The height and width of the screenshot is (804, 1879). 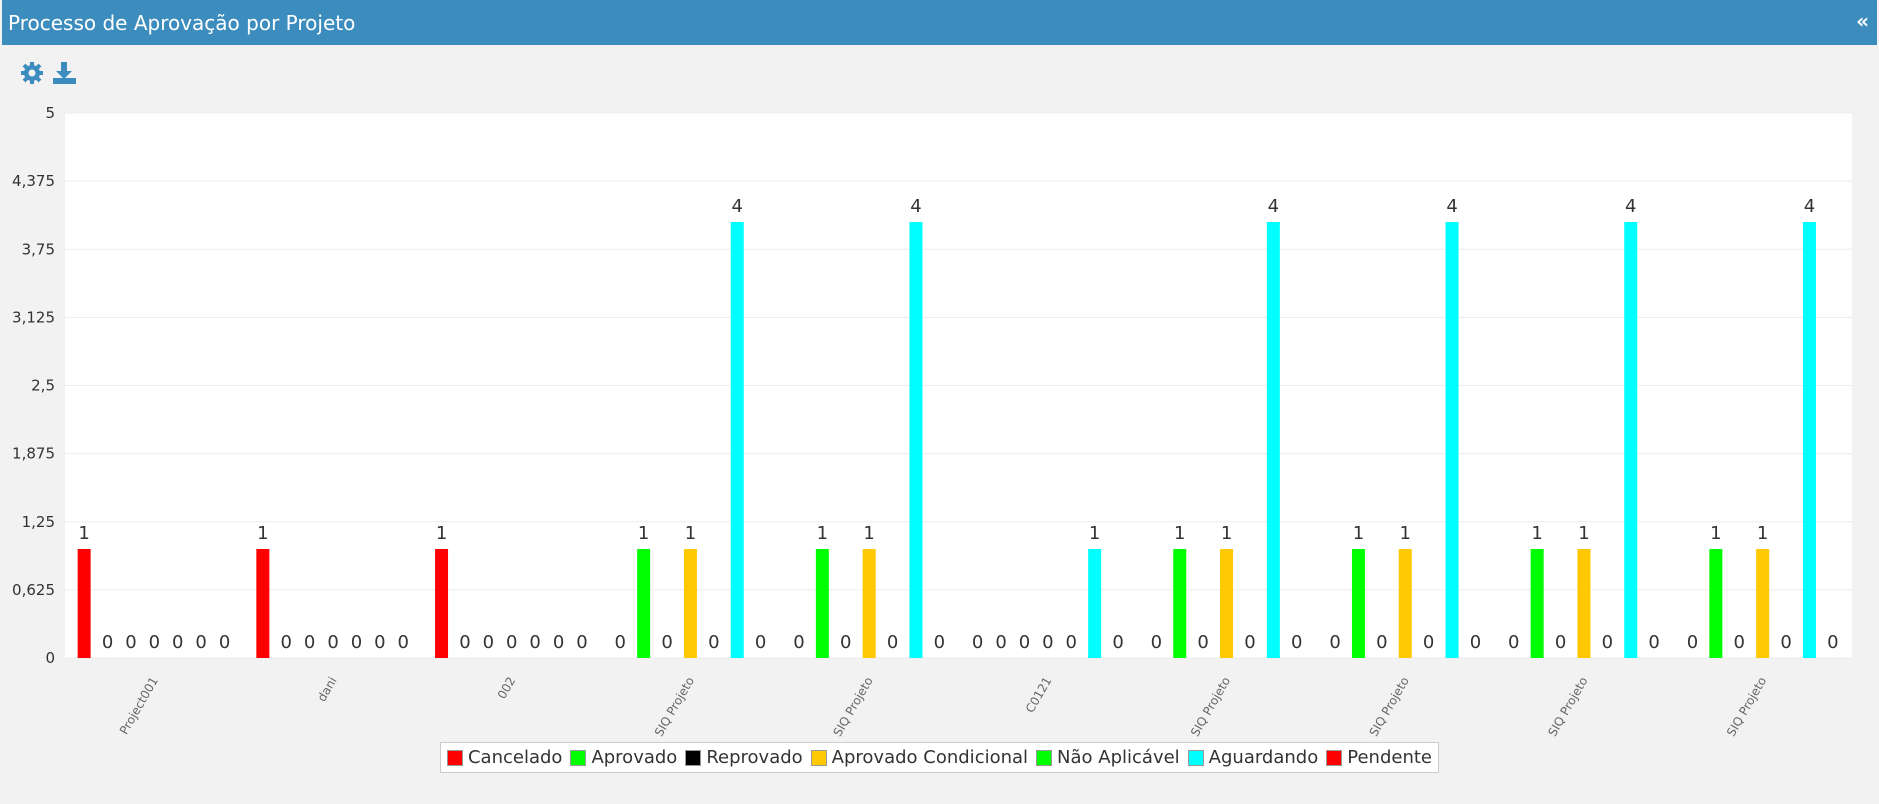 I want to click on y-tick-label: 4,375, so click(x=33, y=181).